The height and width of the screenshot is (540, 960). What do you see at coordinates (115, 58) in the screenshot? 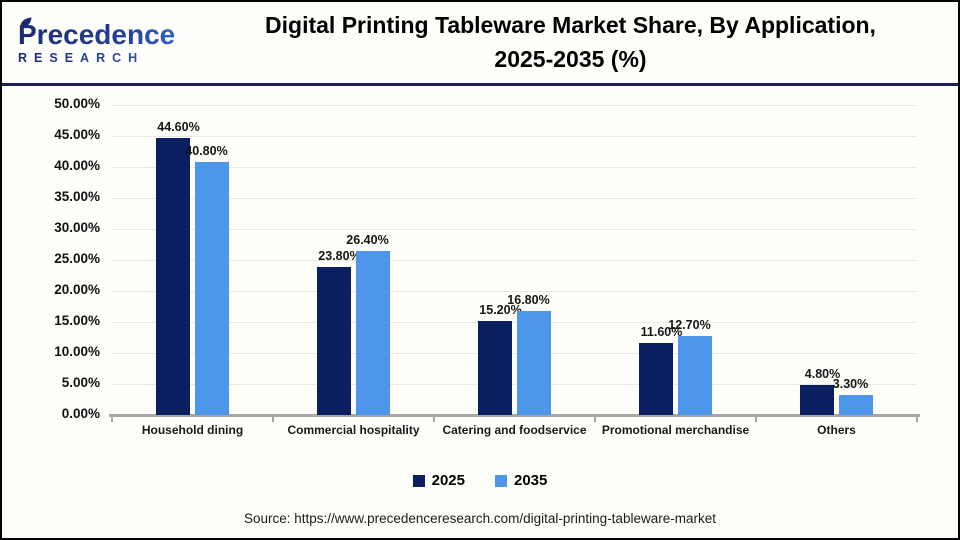
I see `logo-subtext: RESEARCH` at bounding box center [115, 58].